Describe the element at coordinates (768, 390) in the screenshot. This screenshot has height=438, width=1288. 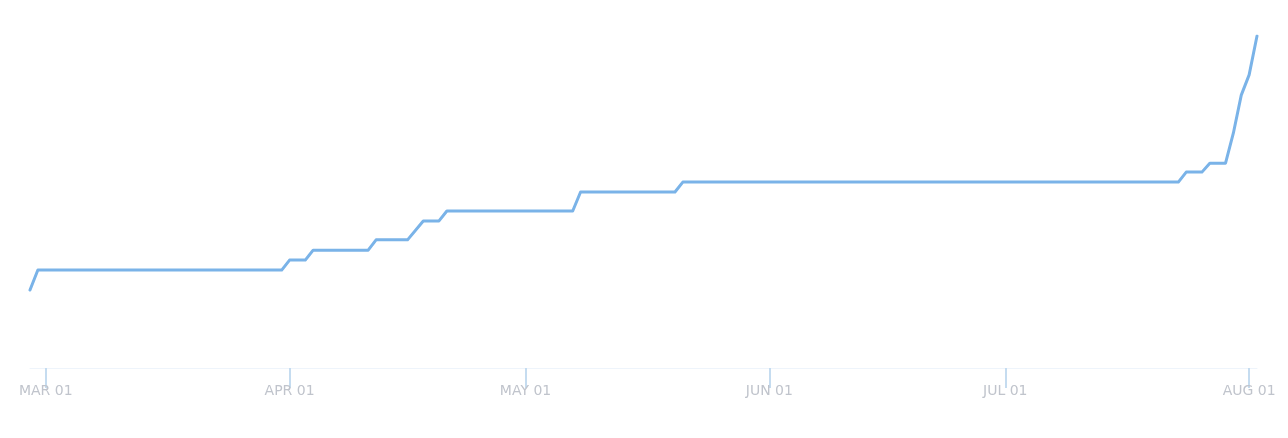
I see `x-tick-label: JUN 01` at that location.